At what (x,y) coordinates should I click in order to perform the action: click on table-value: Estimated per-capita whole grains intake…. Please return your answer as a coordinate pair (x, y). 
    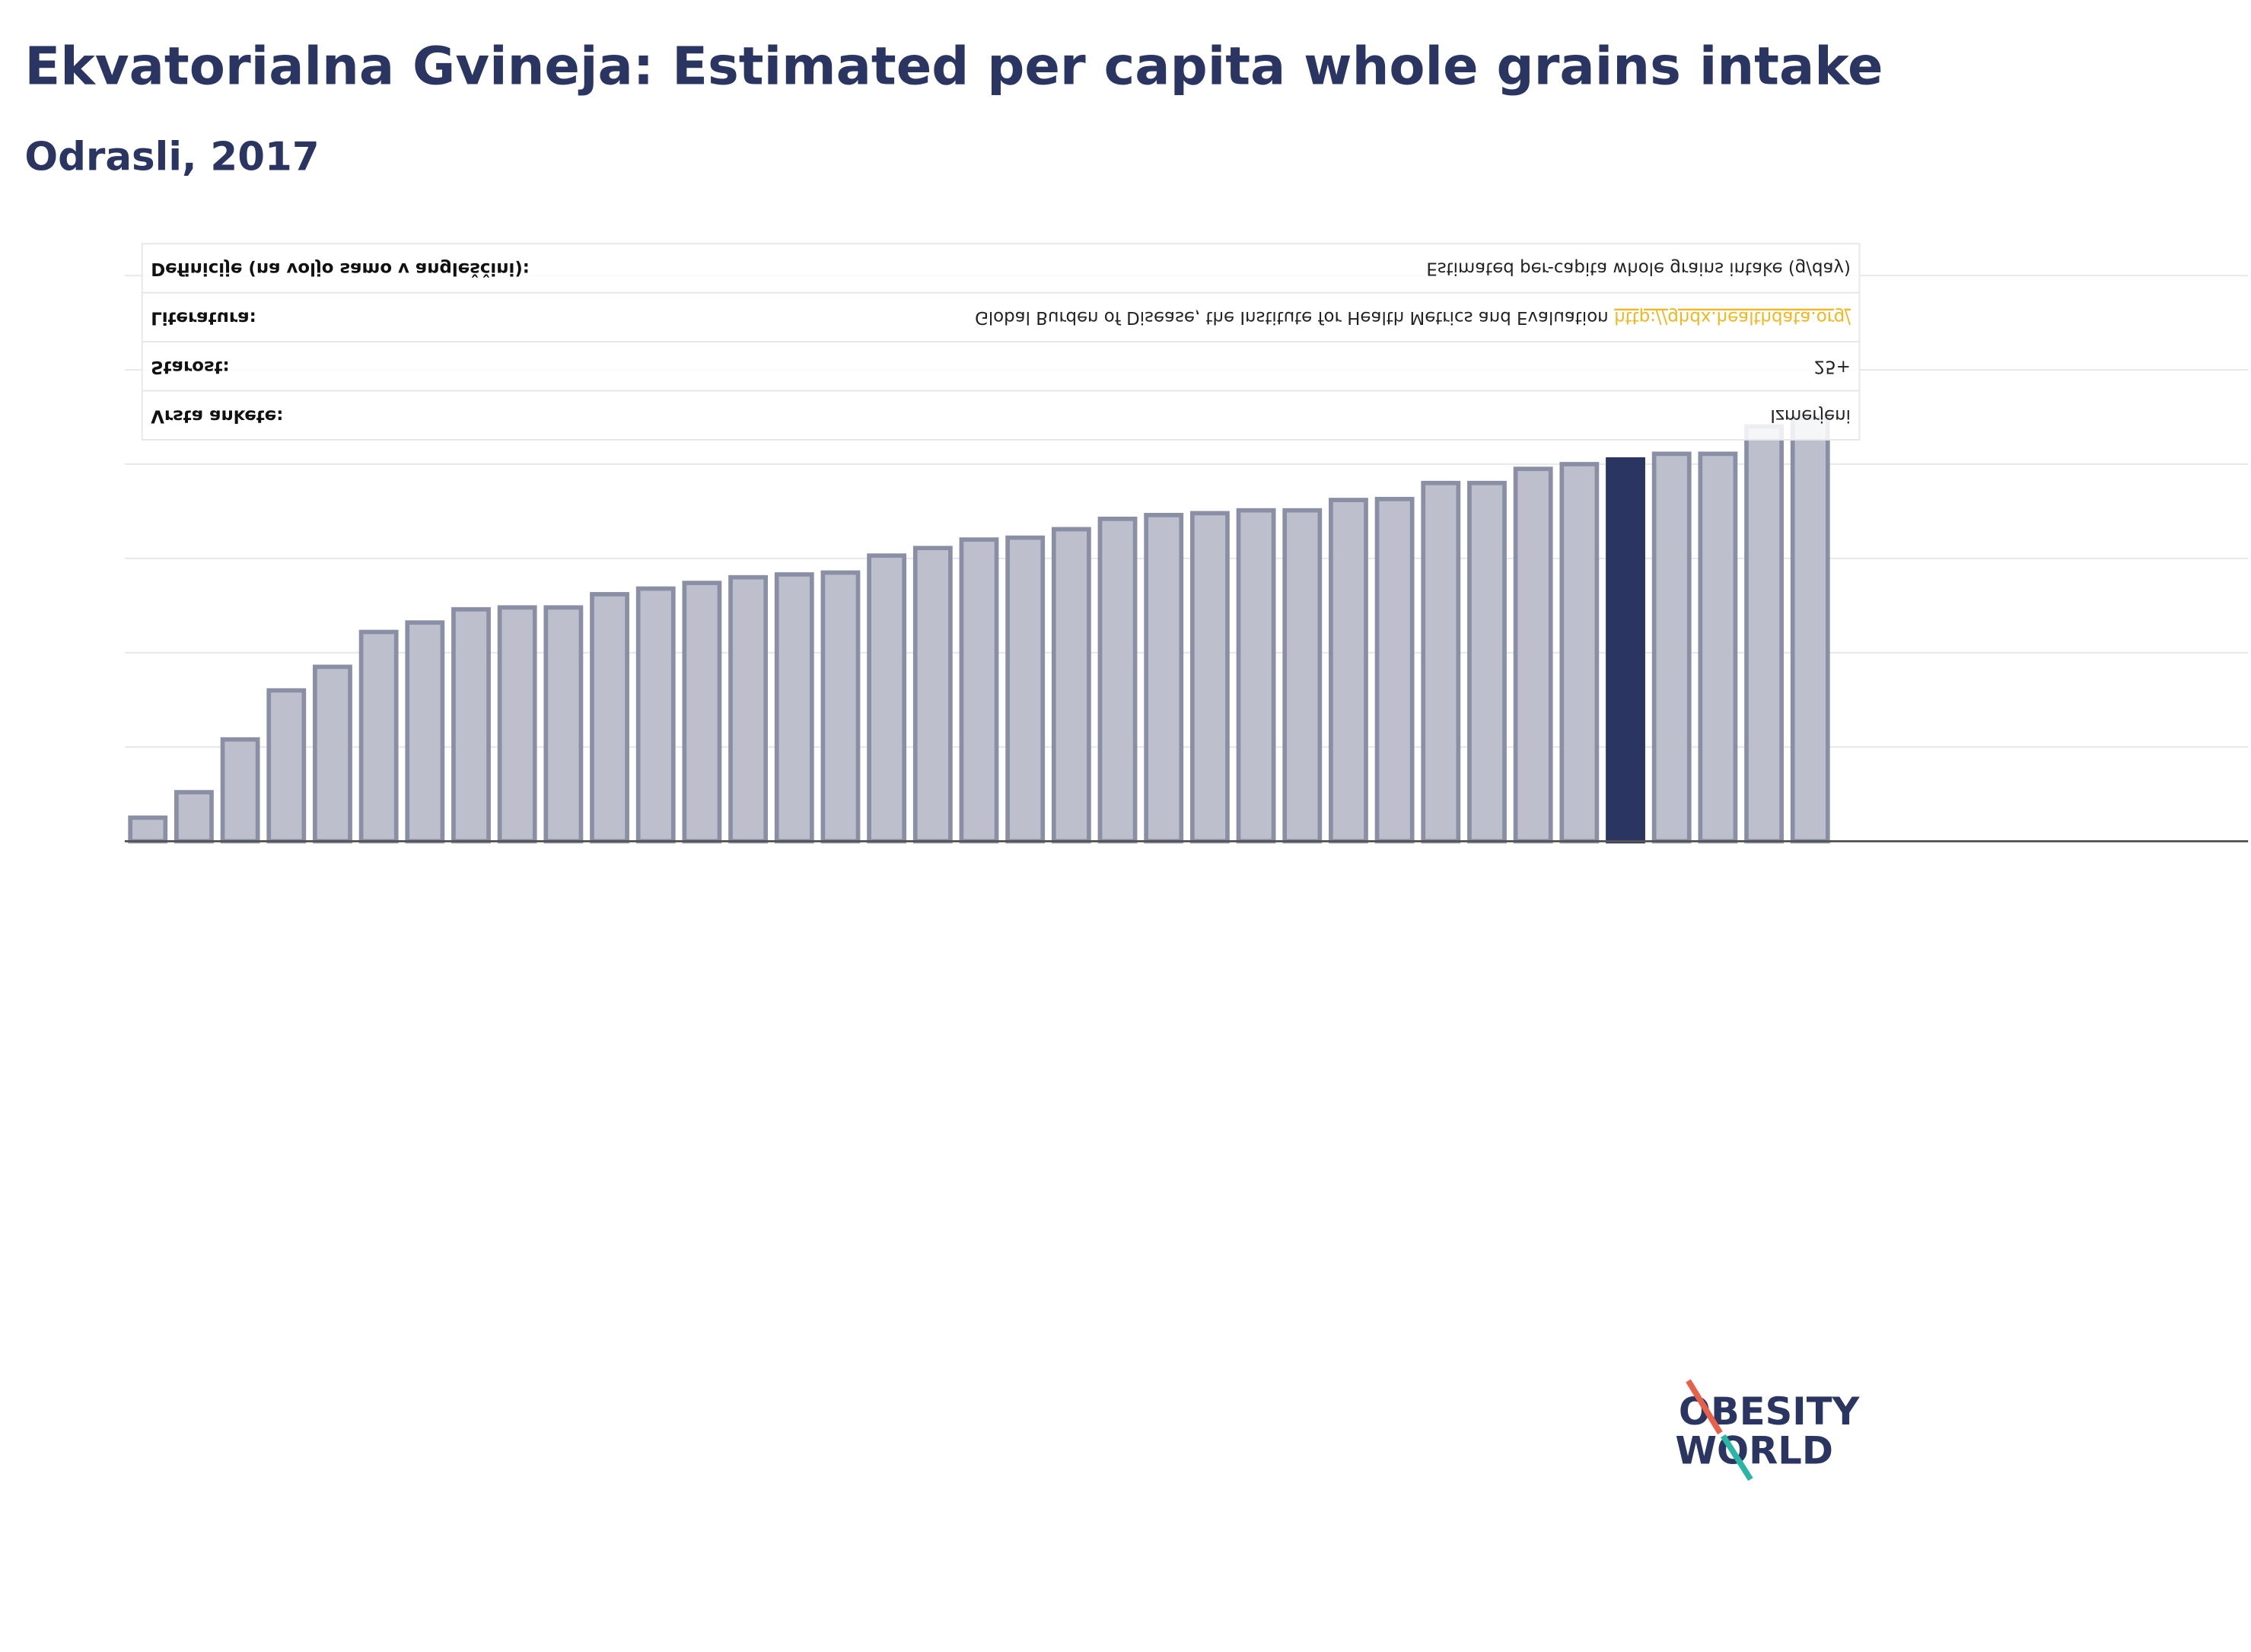
    Looking at the image, I should click on (1638, 269).